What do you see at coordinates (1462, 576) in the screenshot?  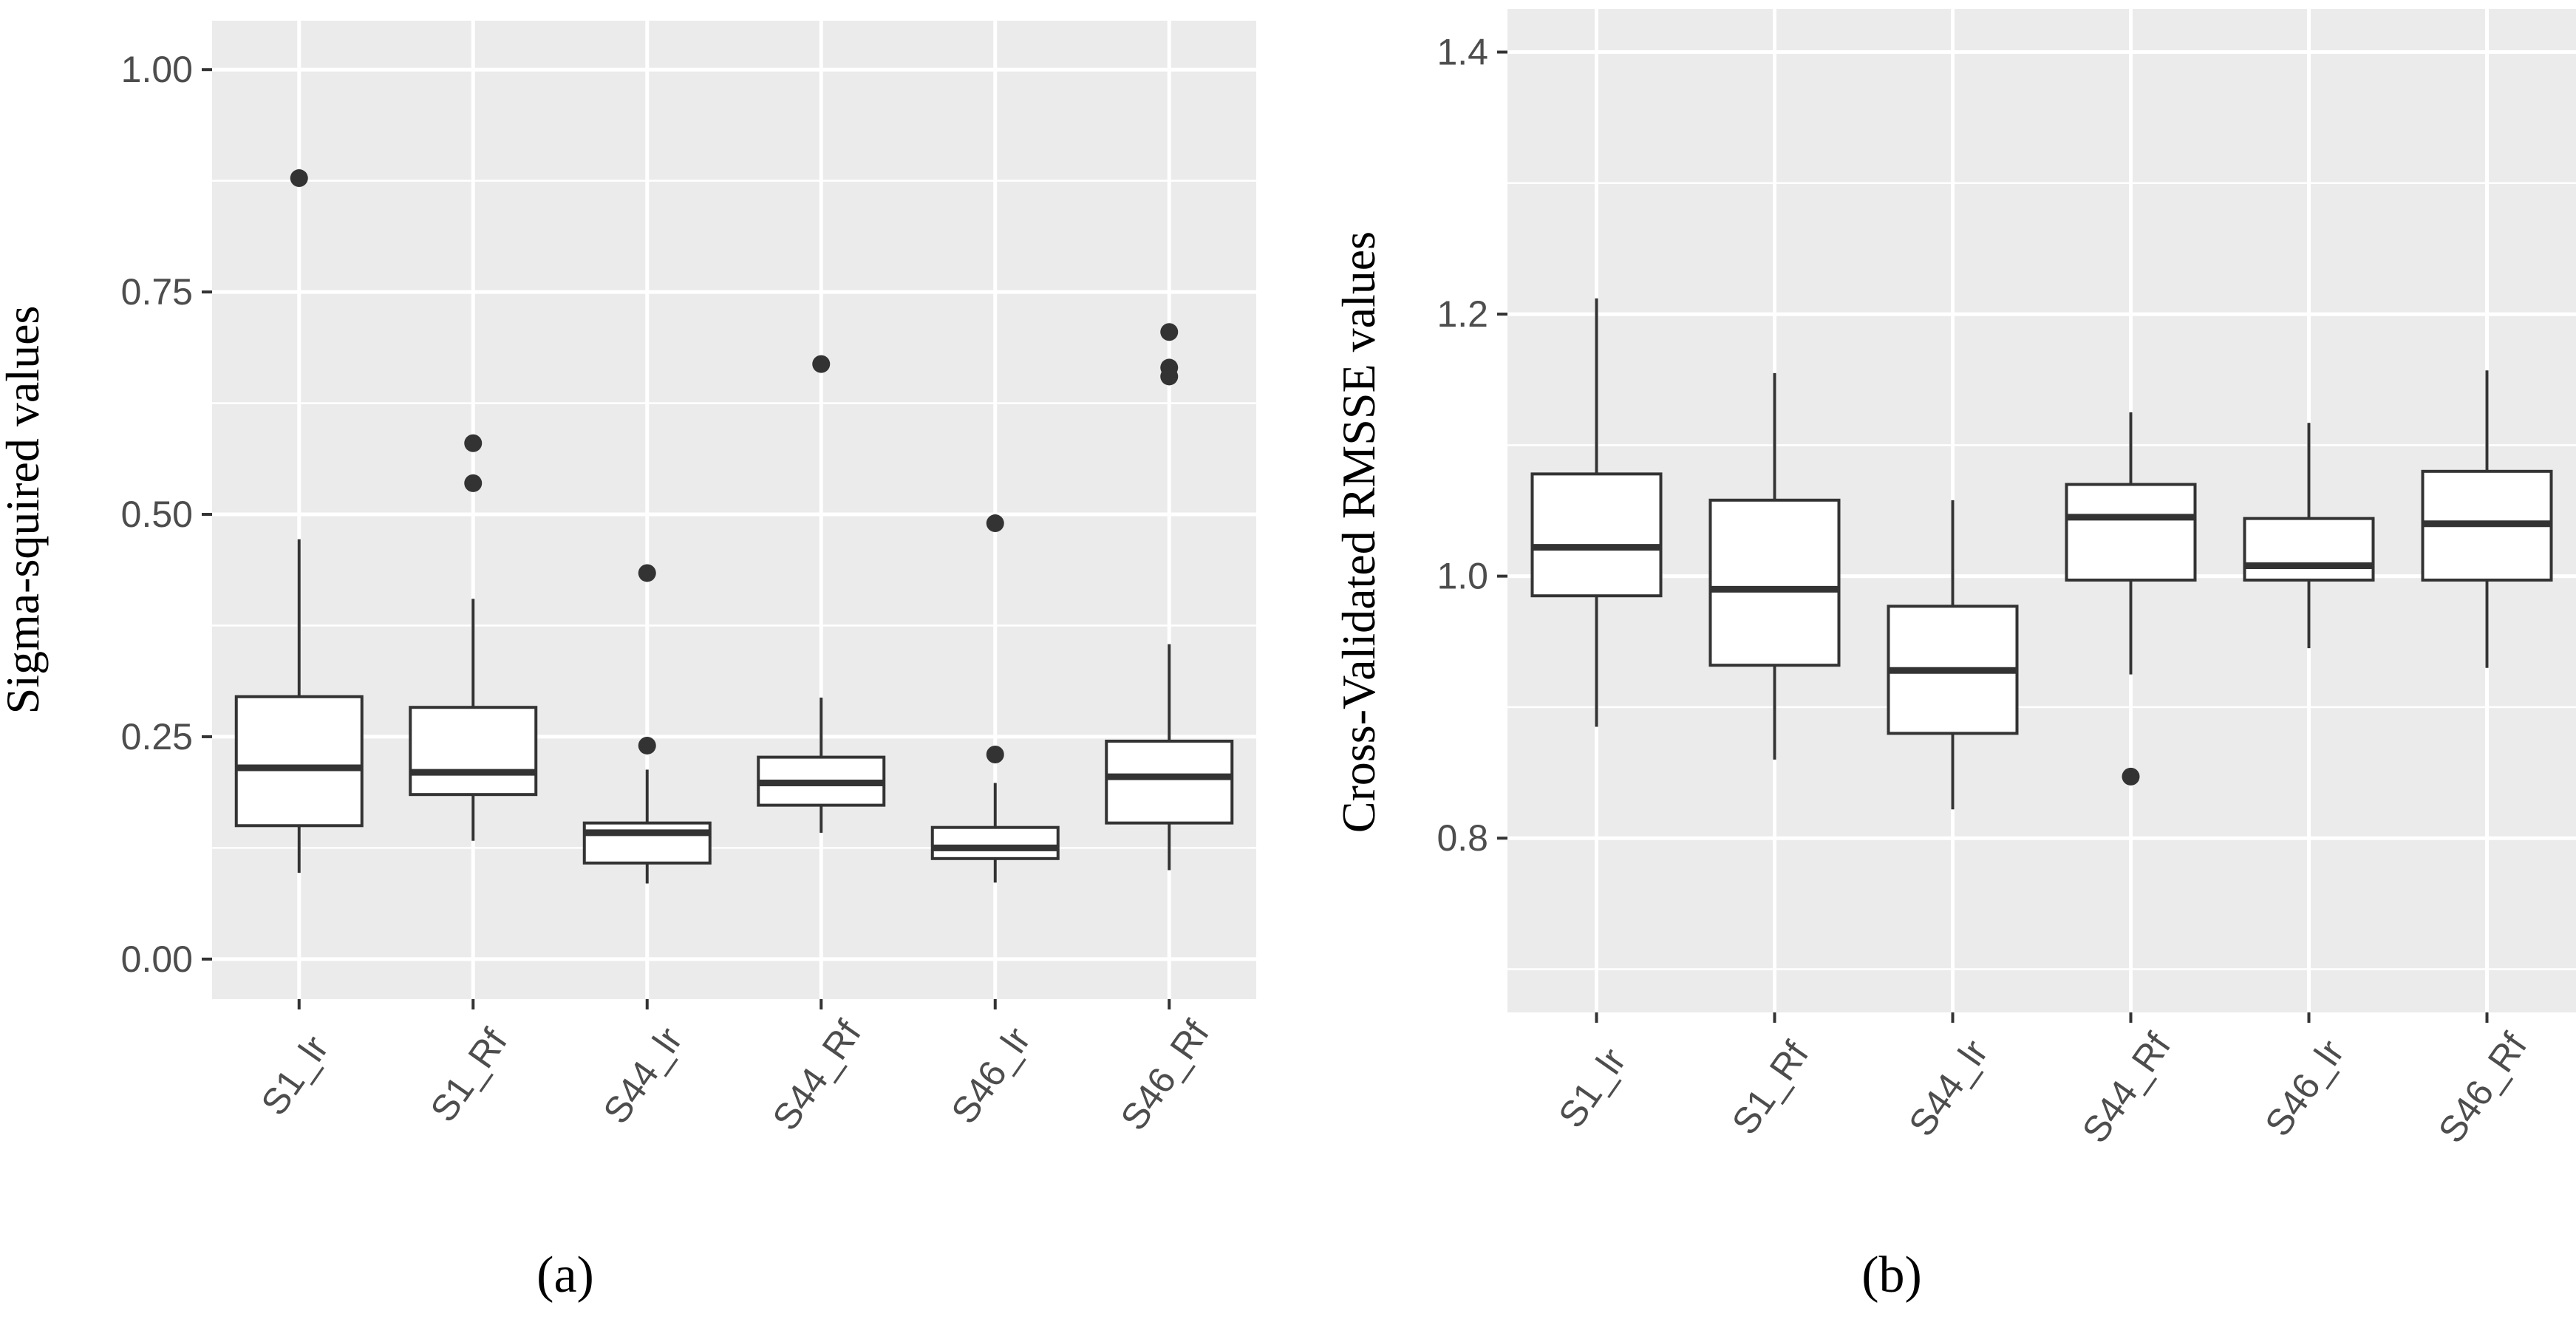 I see `y-tick-label: 1.0` at bounding box center [1462, 576].